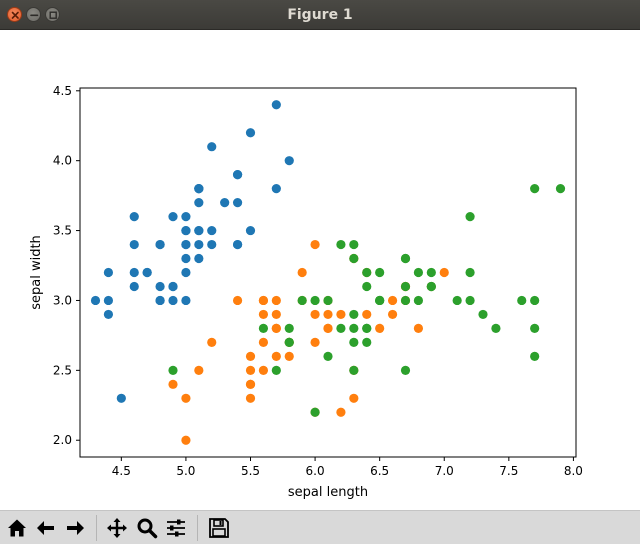  I want to click on arrow-right-icon, so click(75, 528).